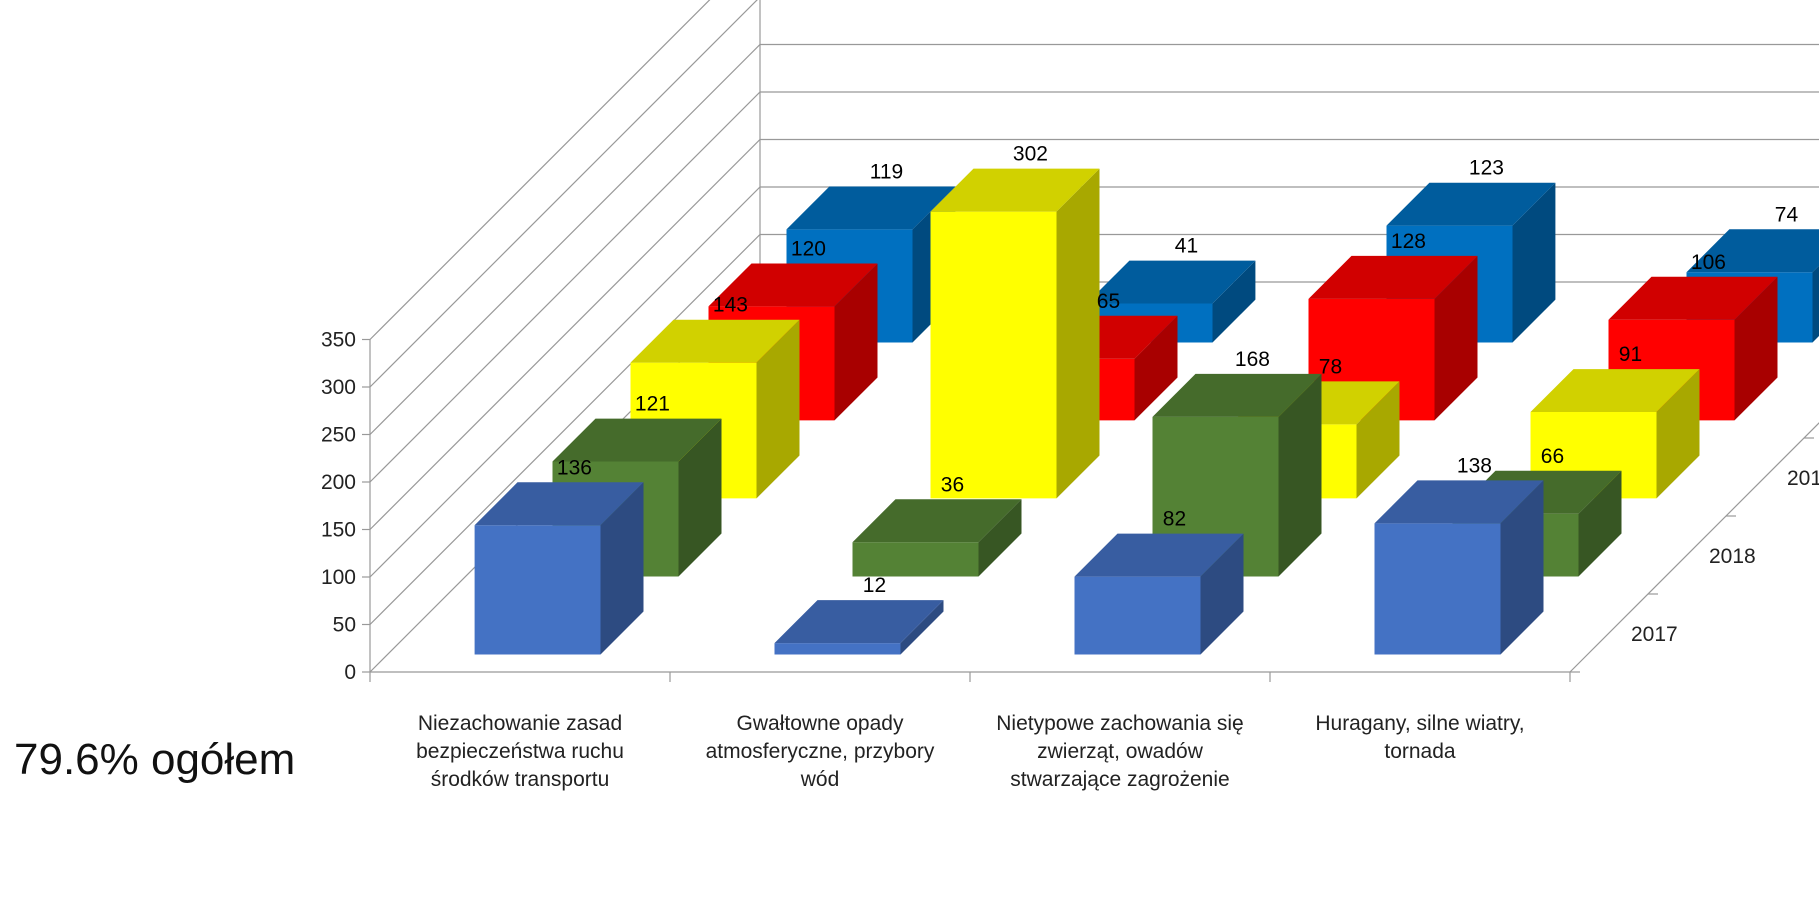  Describe the element at coordinates (1420, 751) in the screenshot. I see `category-label-line: tornada` at that location.